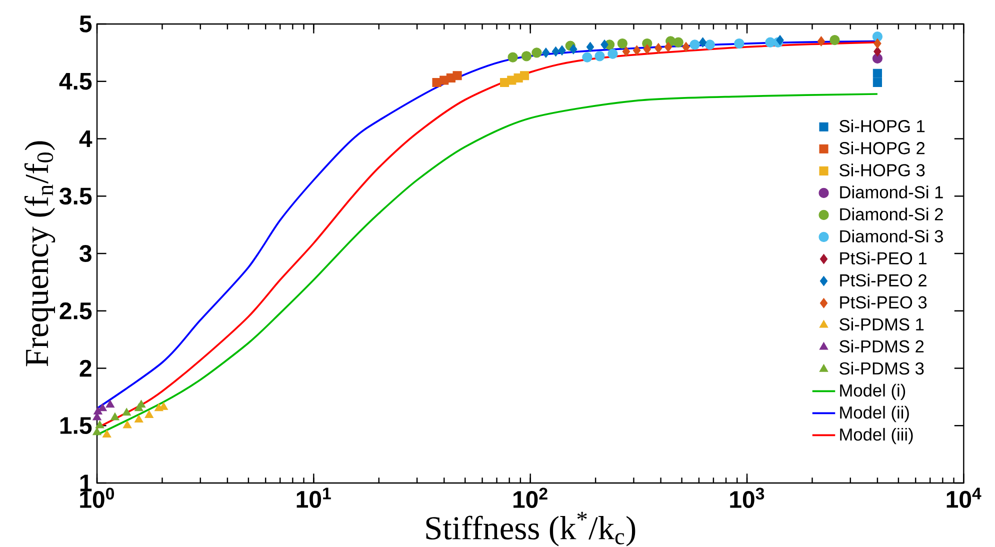 The height and width of the screenshot is (547, 995). I want to click on y-tick-label: 3.5, so click(75, 196).